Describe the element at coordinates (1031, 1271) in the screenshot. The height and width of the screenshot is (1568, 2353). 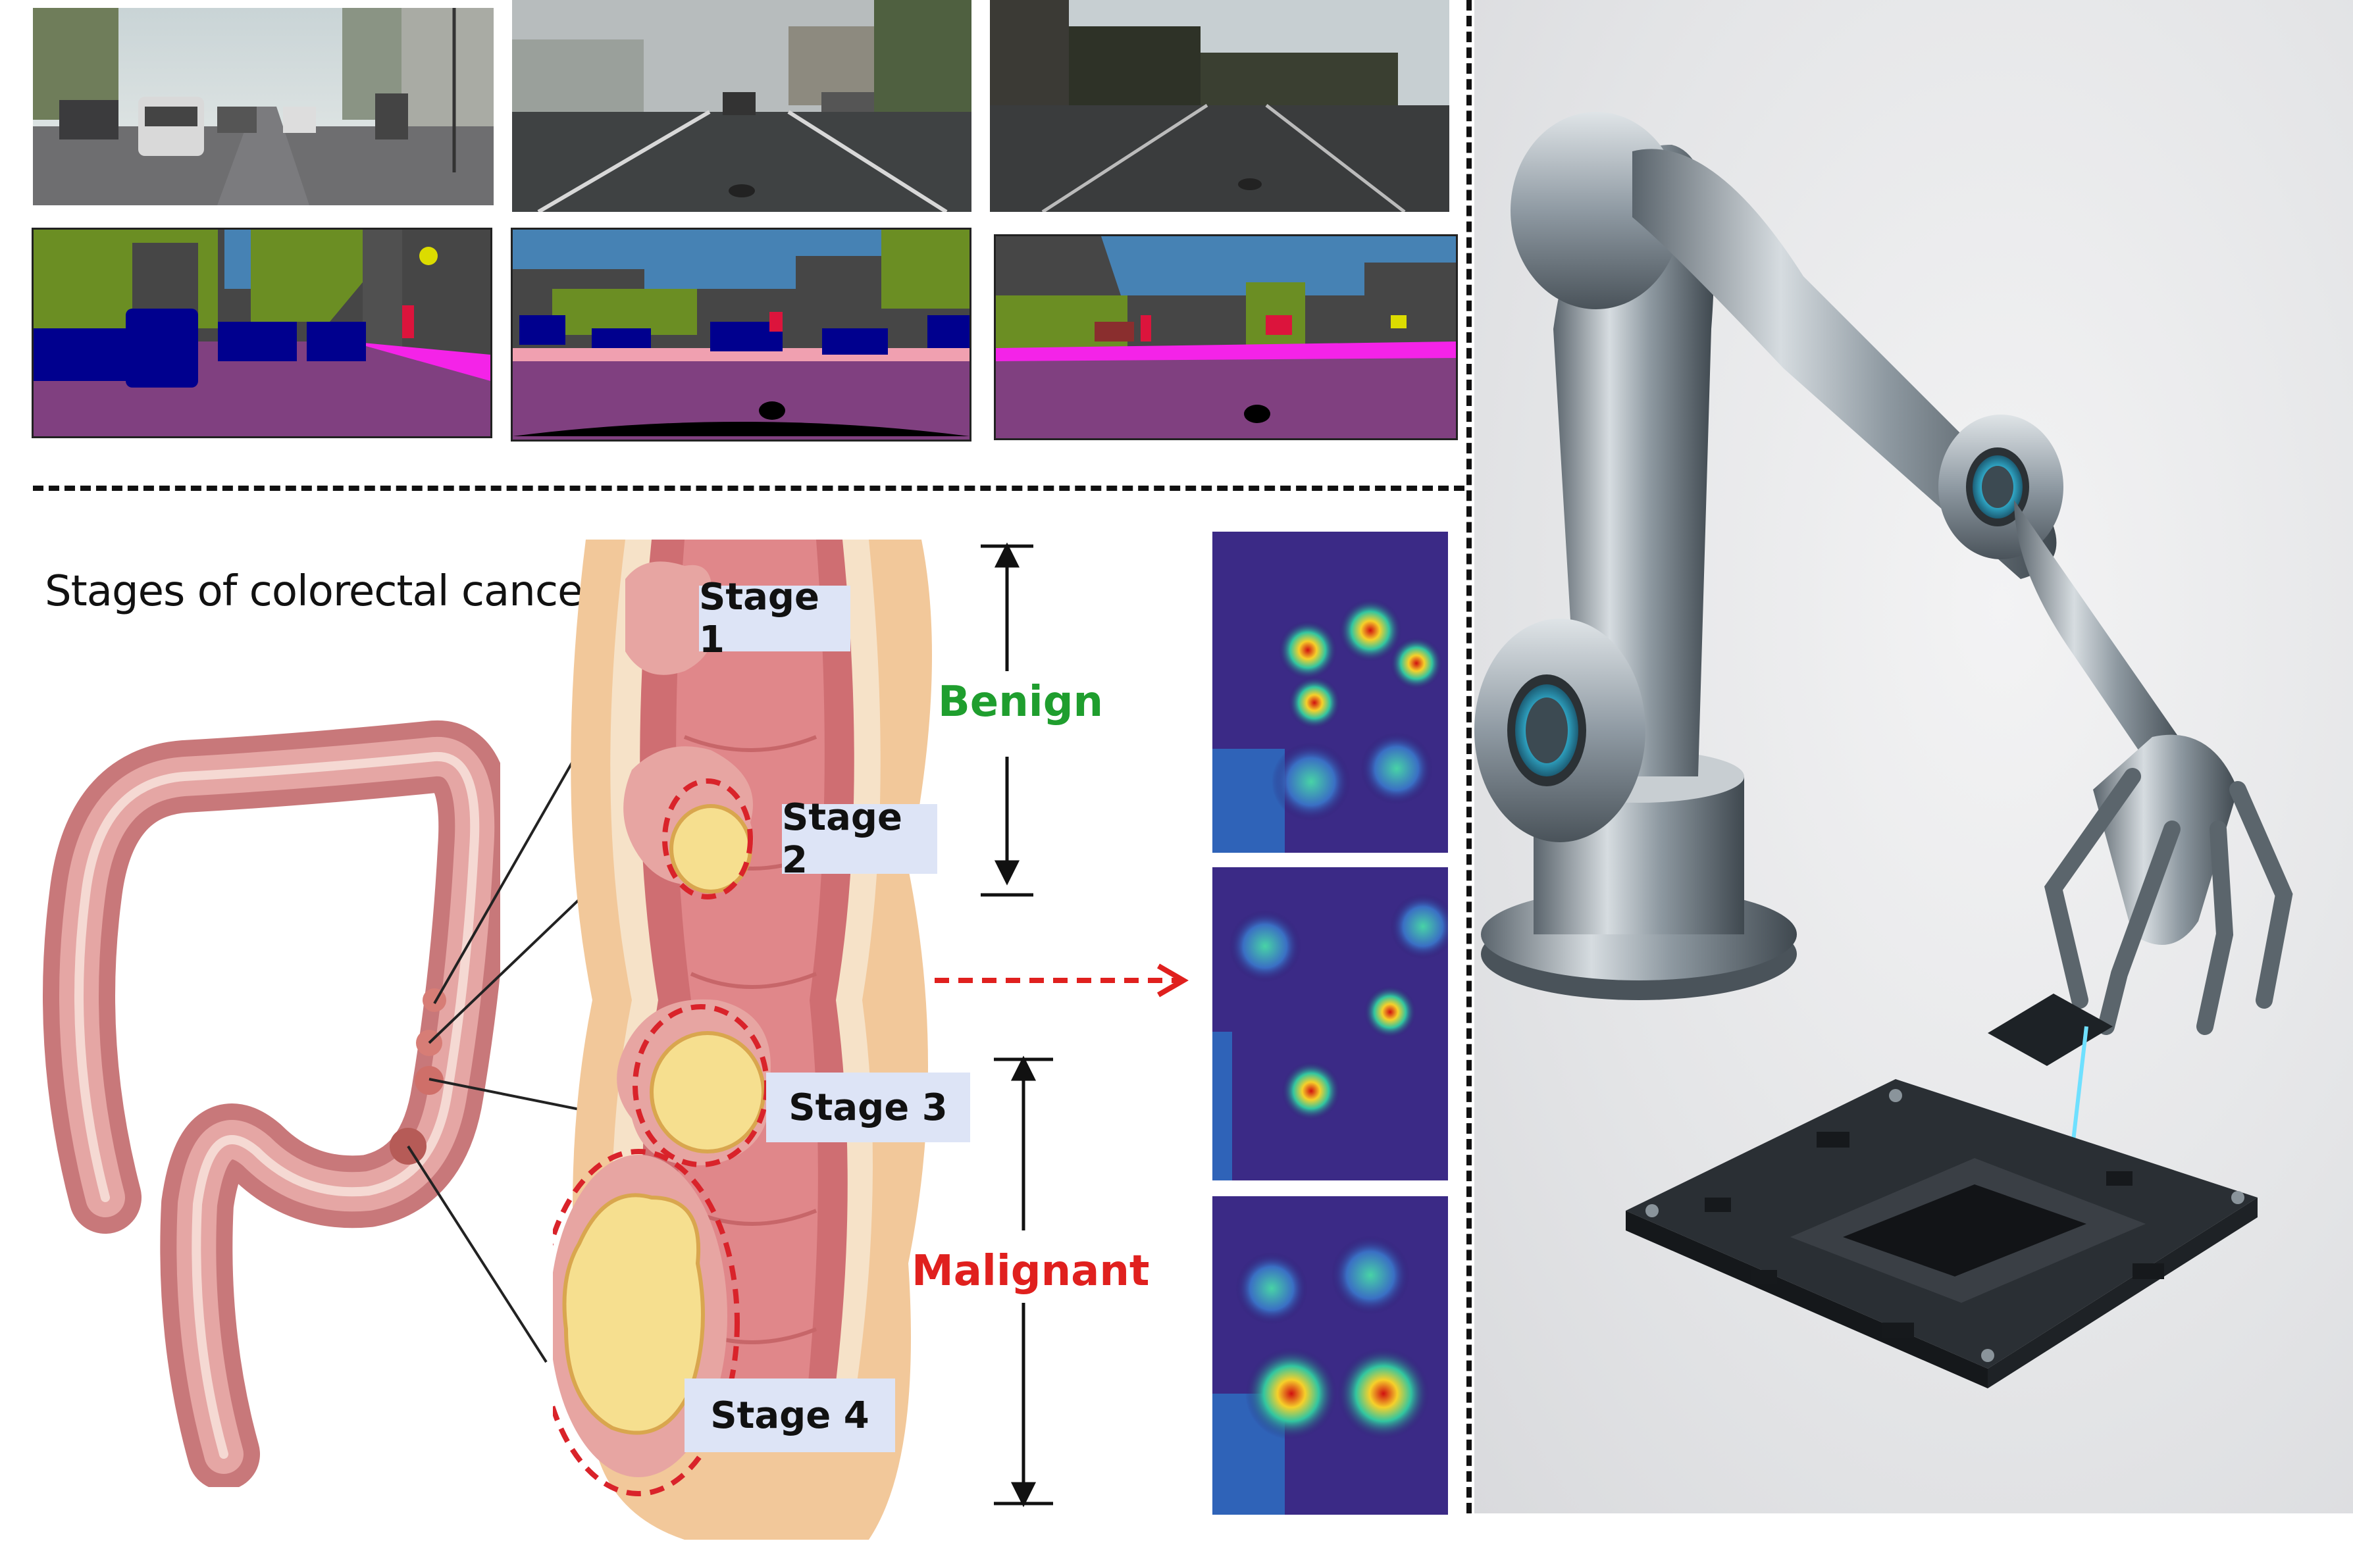
I see `malignant-label: Malignant` at that location.